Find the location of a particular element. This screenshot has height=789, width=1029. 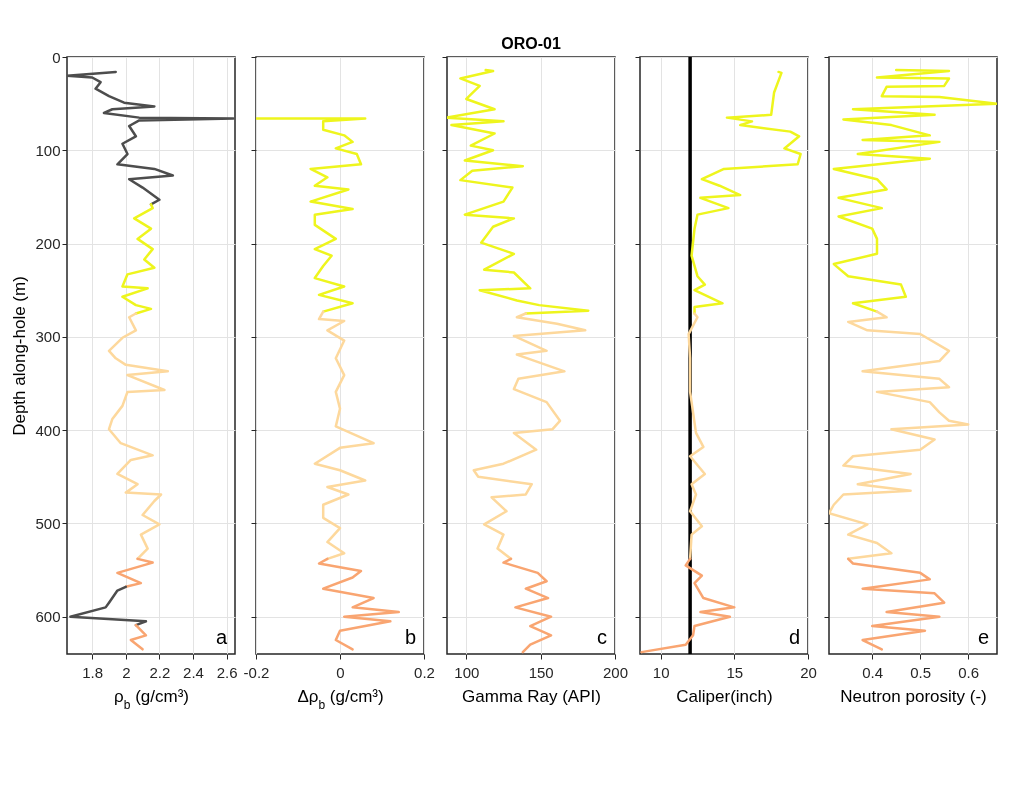

annotation: e is located at coordinates (983, 637).